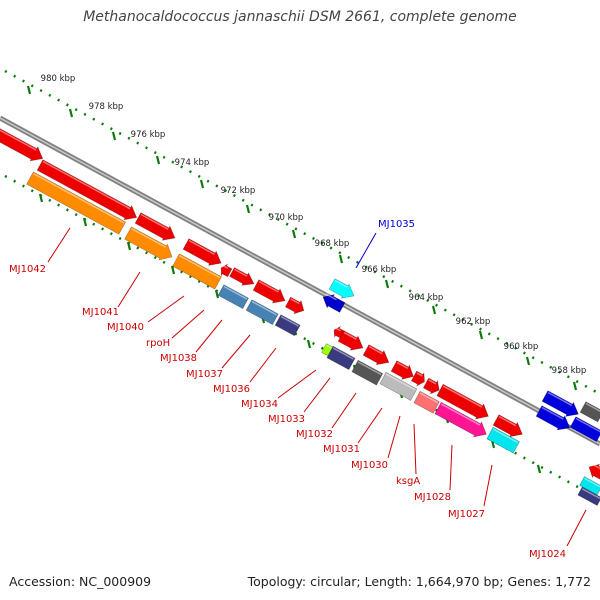 This screenshot has width=600, height=600. I want to click on gene-label: MJ1030, so click(369, 465).